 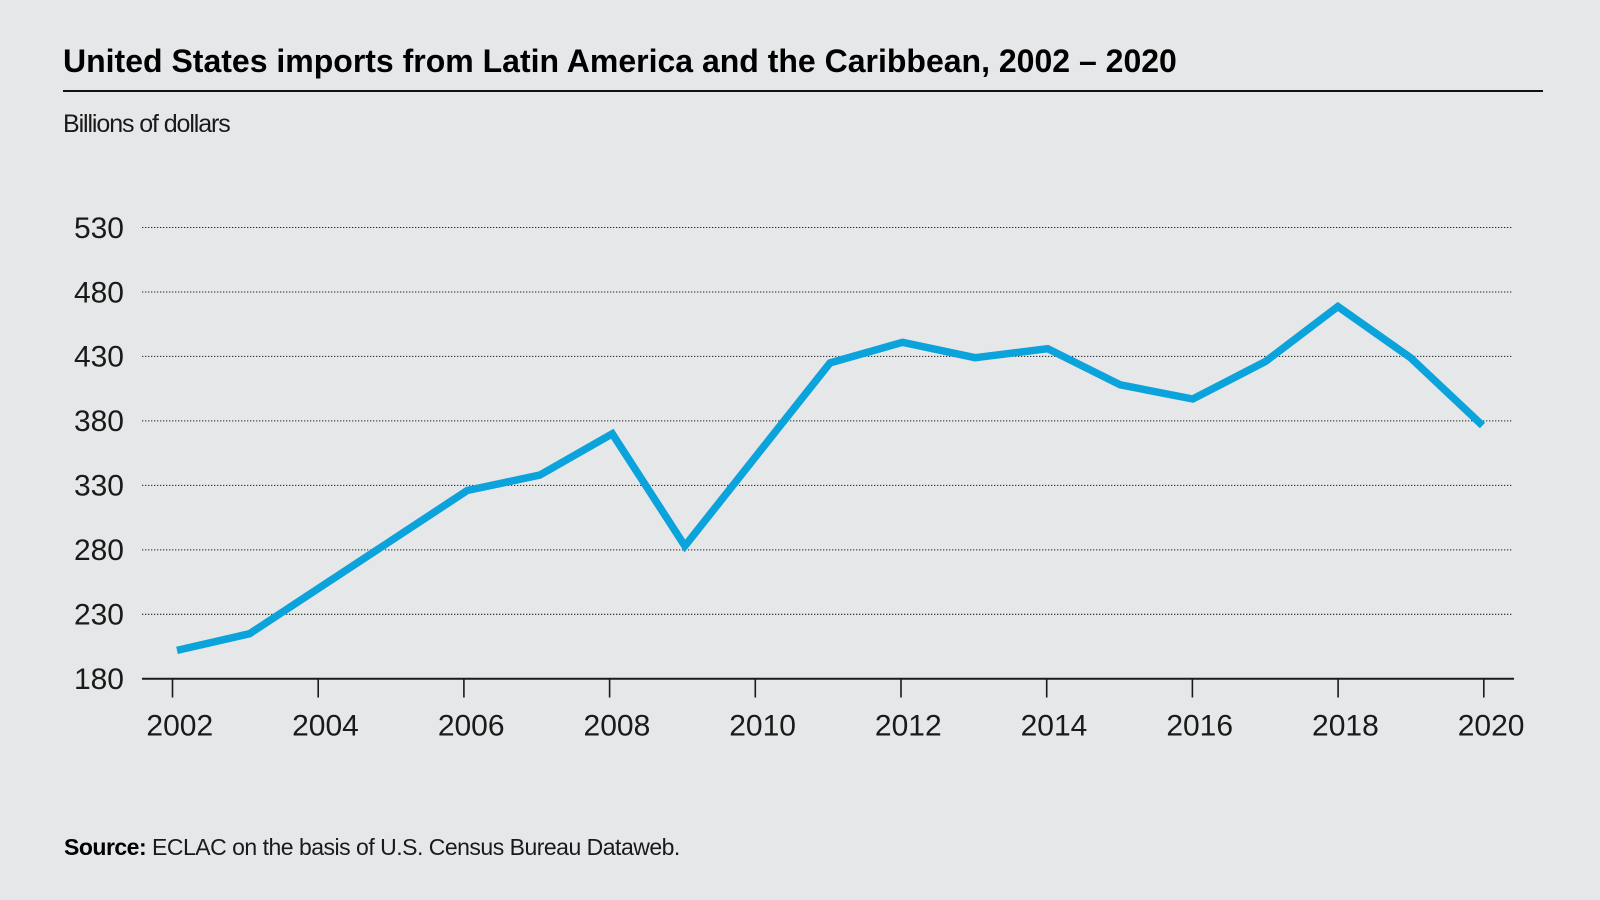 What do you see at coordinates (325, 726) in the screenshot?
I see `svg-text: 2004` at bounding box center [325, 726].